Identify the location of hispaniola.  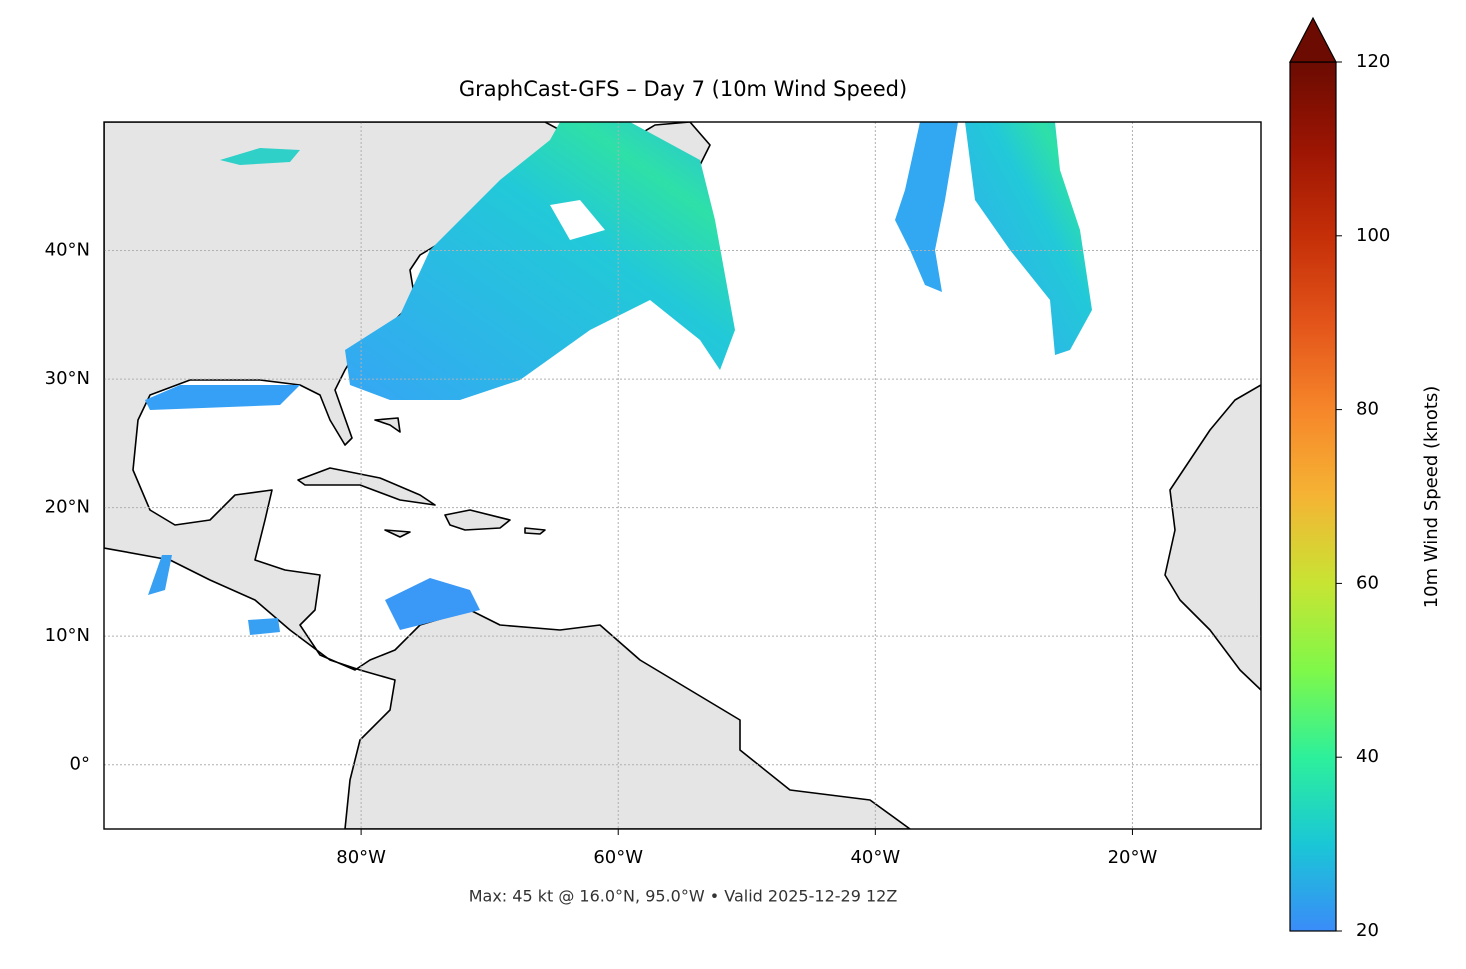
(477, 520).